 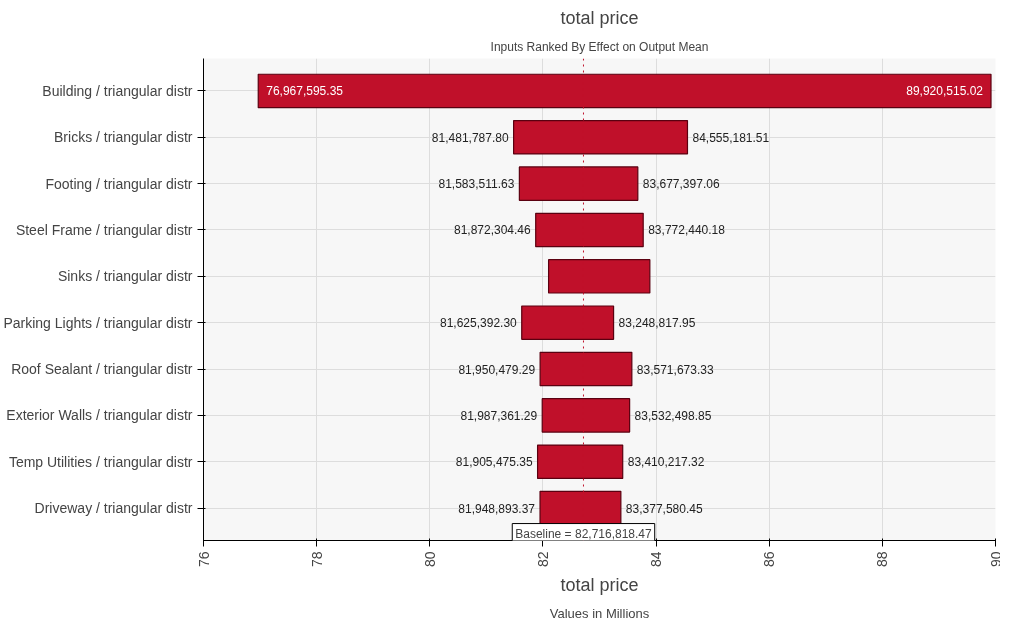 What do you see at coordinates (476, 184) in the screenshot?
I see `annotation: 81,583,511.63` at bounding box center [476, 184].